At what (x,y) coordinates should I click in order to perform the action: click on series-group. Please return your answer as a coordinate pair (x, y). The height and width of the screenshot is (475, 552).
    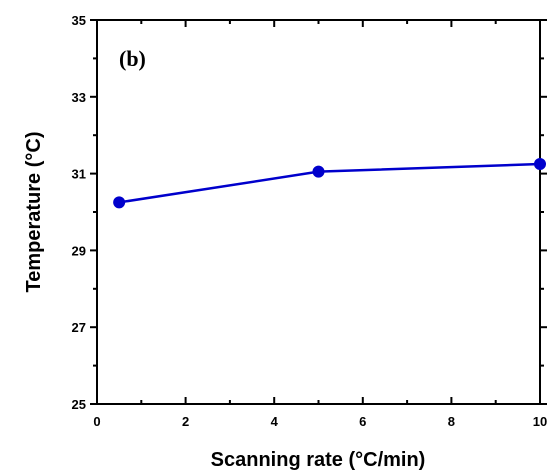
    Looking at the image, I should click on (329, 183).